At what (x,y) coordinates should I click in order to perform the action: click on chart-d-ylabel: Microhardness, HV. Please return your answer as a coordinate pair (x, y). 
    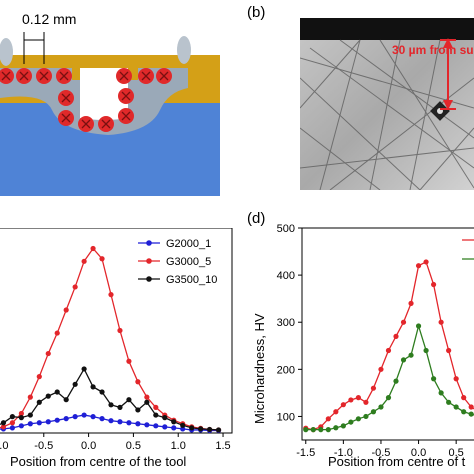
    Looking at the image, I should click on (259, 368).